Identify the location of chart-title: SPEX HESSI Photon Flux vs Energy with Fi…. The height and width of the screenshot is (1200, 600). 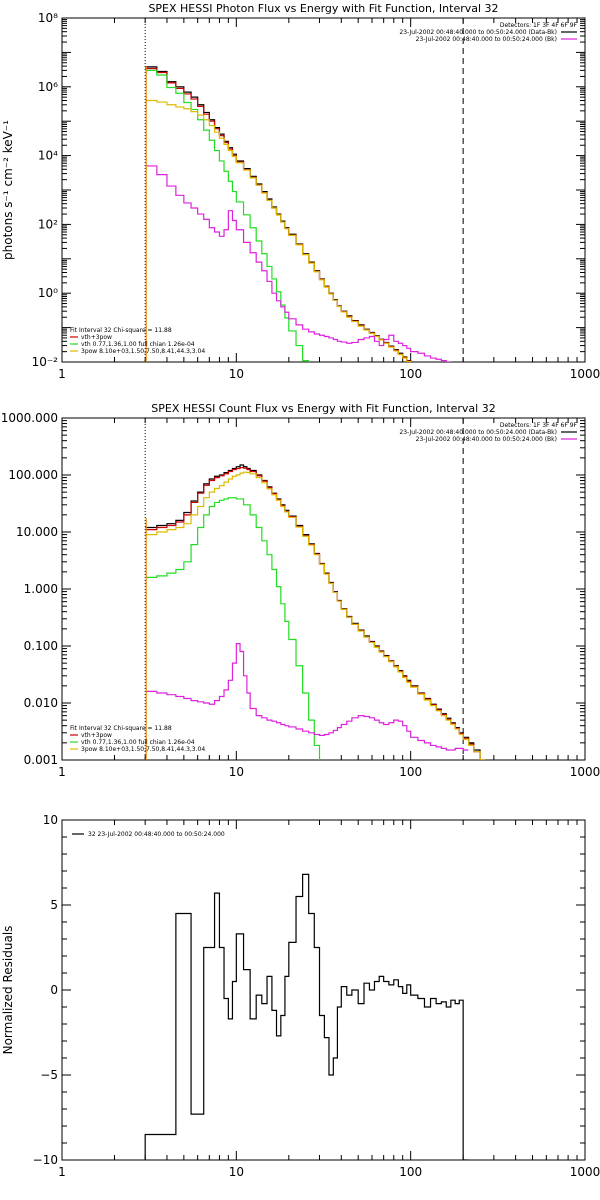
(323, 8).